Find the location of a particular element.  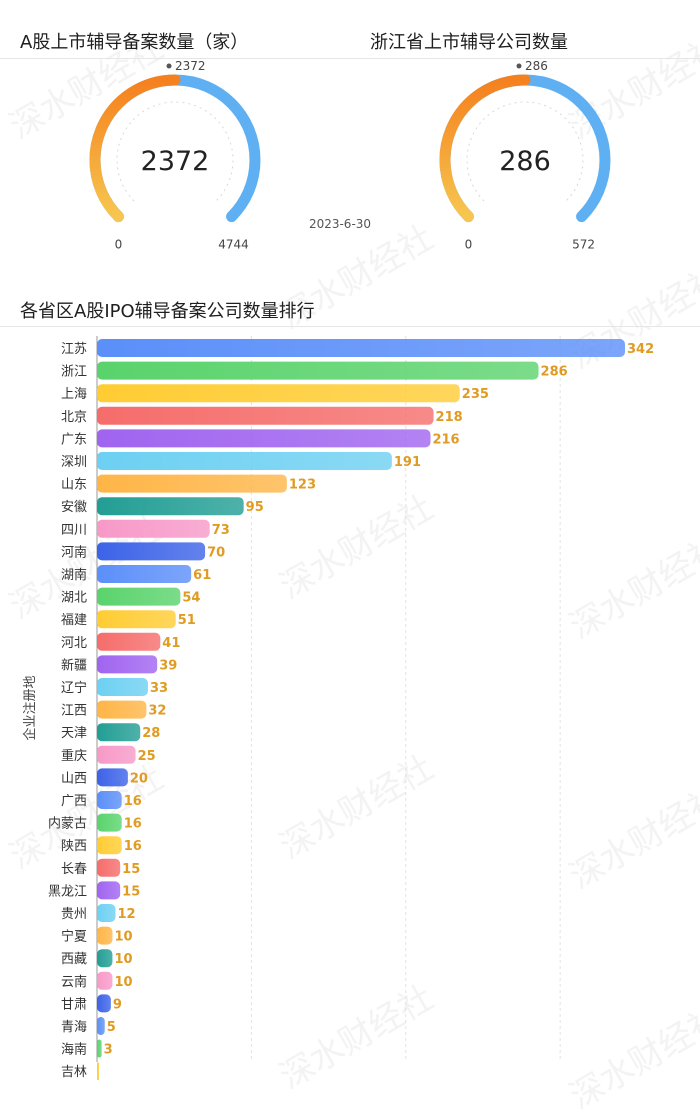

value-label: 286 is located at coordinates (554, 372).